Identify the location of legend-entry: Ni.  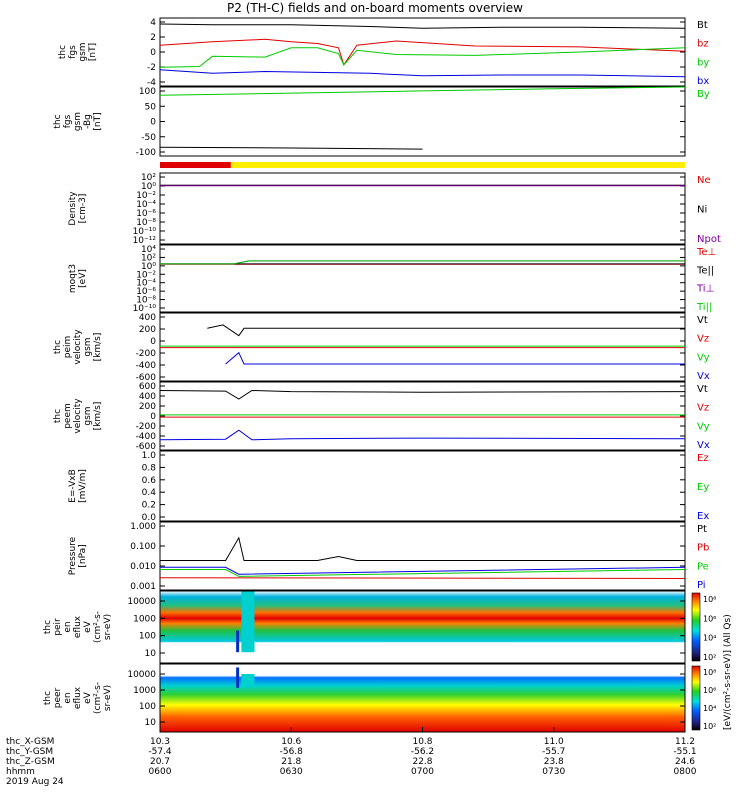
(702, 210).